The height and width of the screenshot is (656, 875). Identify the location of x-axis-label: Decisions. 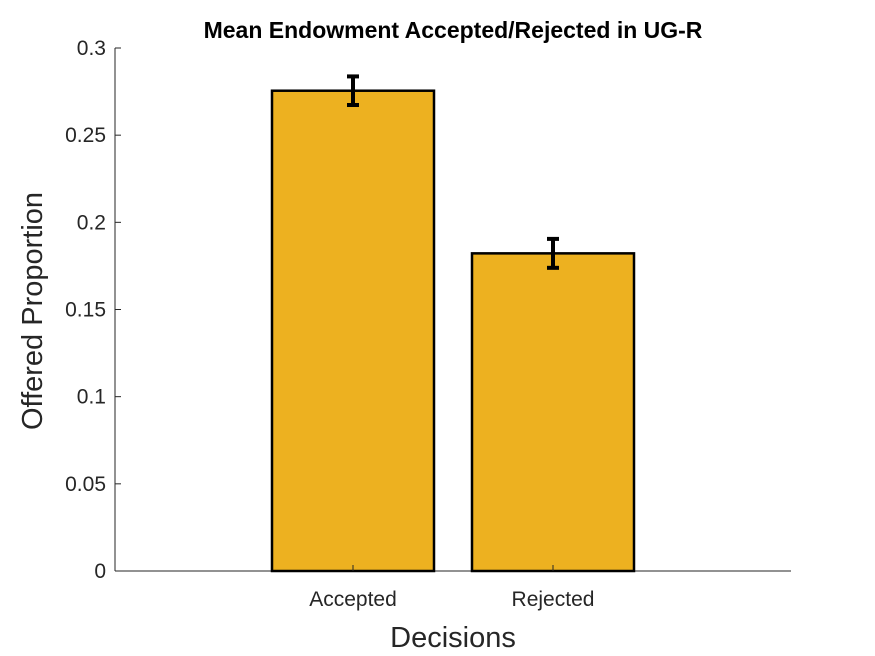
(453, 638).